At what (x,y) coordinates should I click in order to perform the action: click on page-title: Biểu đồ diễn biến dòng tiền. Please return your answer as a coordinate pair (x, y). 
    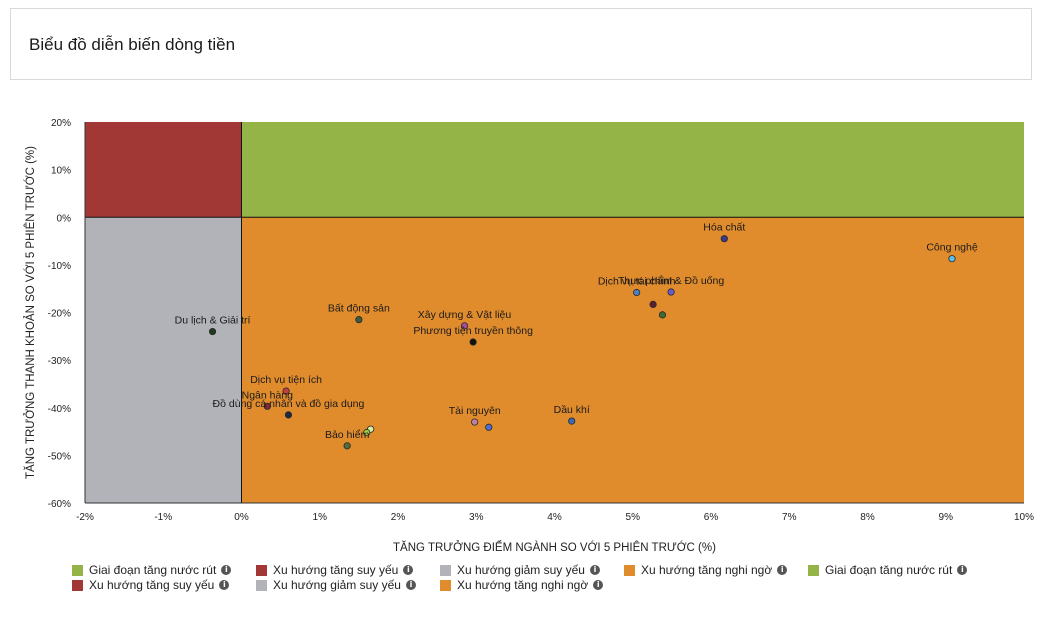
    Looking at the image, I should click on (132, 44).